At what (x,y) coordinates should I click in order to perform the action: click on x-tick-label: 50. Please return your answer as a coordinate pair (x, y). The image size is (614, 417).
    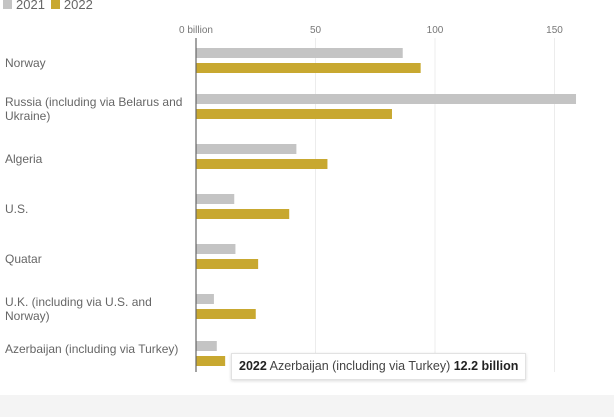
    Looking at the image, I should click on (316, 30).